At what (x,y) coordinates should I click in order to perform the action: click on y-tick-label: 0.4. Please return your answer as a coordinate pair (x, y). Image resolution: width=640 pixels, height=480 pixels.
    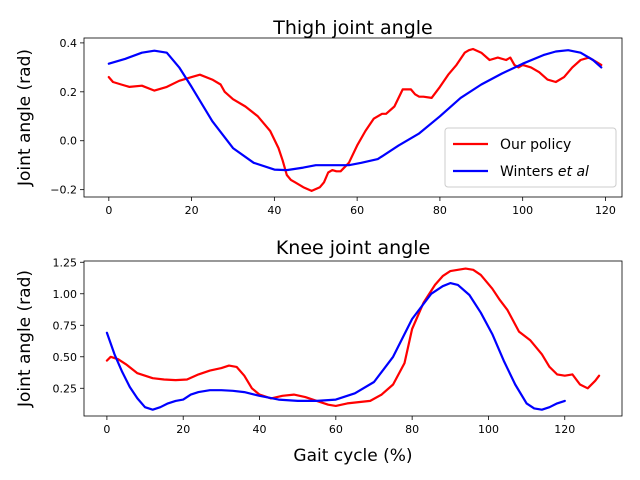
    Looking at the image, I should click on (69, 43).